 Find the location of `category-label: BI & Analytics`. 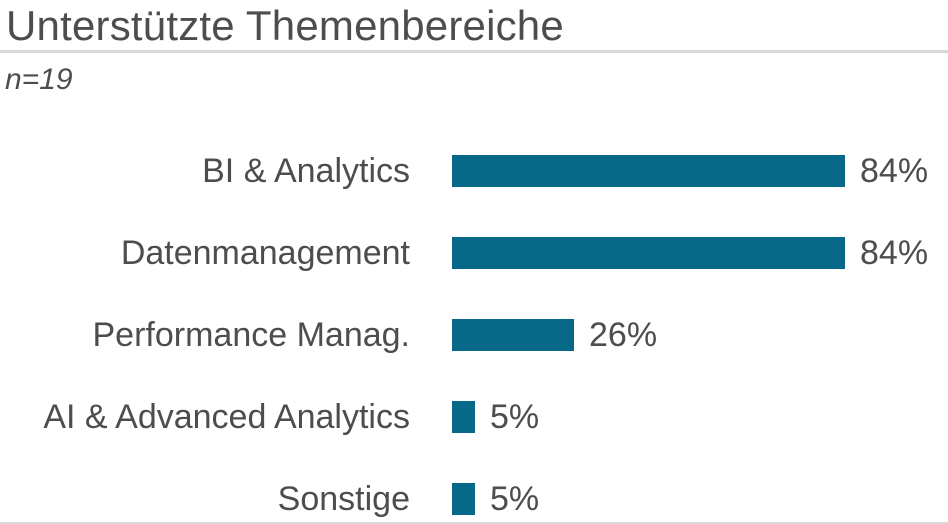

category-label: BI & Analytics is located at coordinates (306, 170).